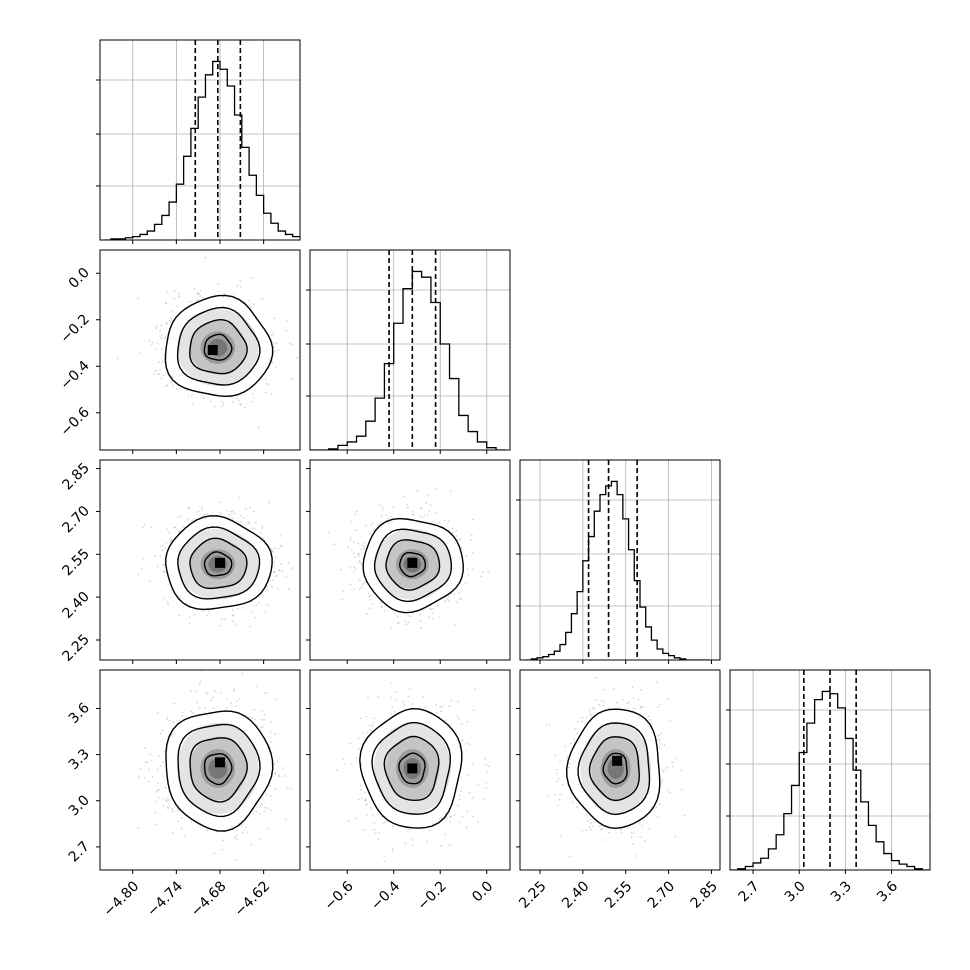  Describe the element at coordinates (220, 562) in the screenshot. I see `density-peak` at that location.